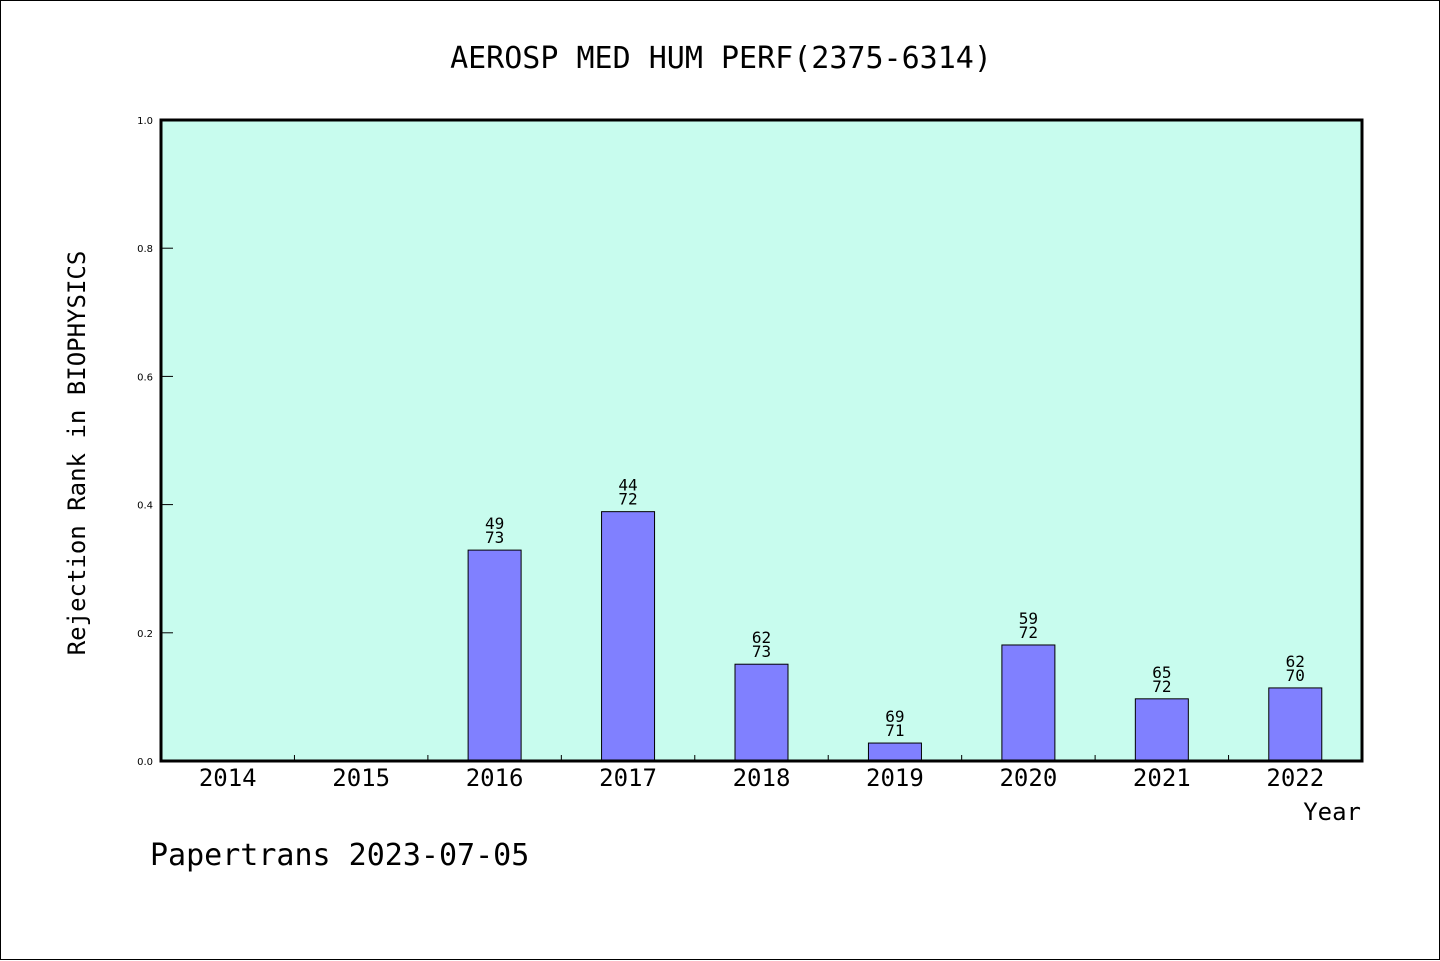 Image resolution: width=1440 pixels, height=961 pixels. What do you see at coordinates (495, 778) in the screenshot?
I see `x-tick-label: 2016` at bounding box center [495, 778].